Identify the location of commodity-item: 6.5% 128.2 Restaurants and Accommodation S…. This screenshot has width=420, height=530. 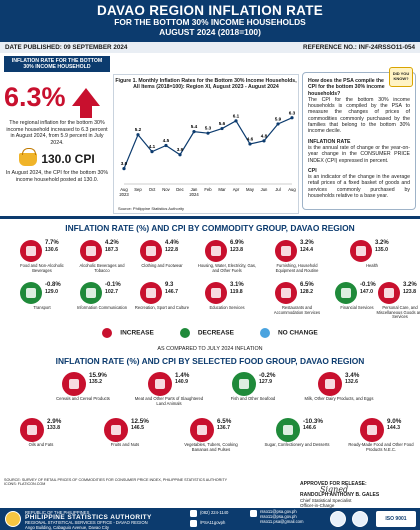
(297, 298).